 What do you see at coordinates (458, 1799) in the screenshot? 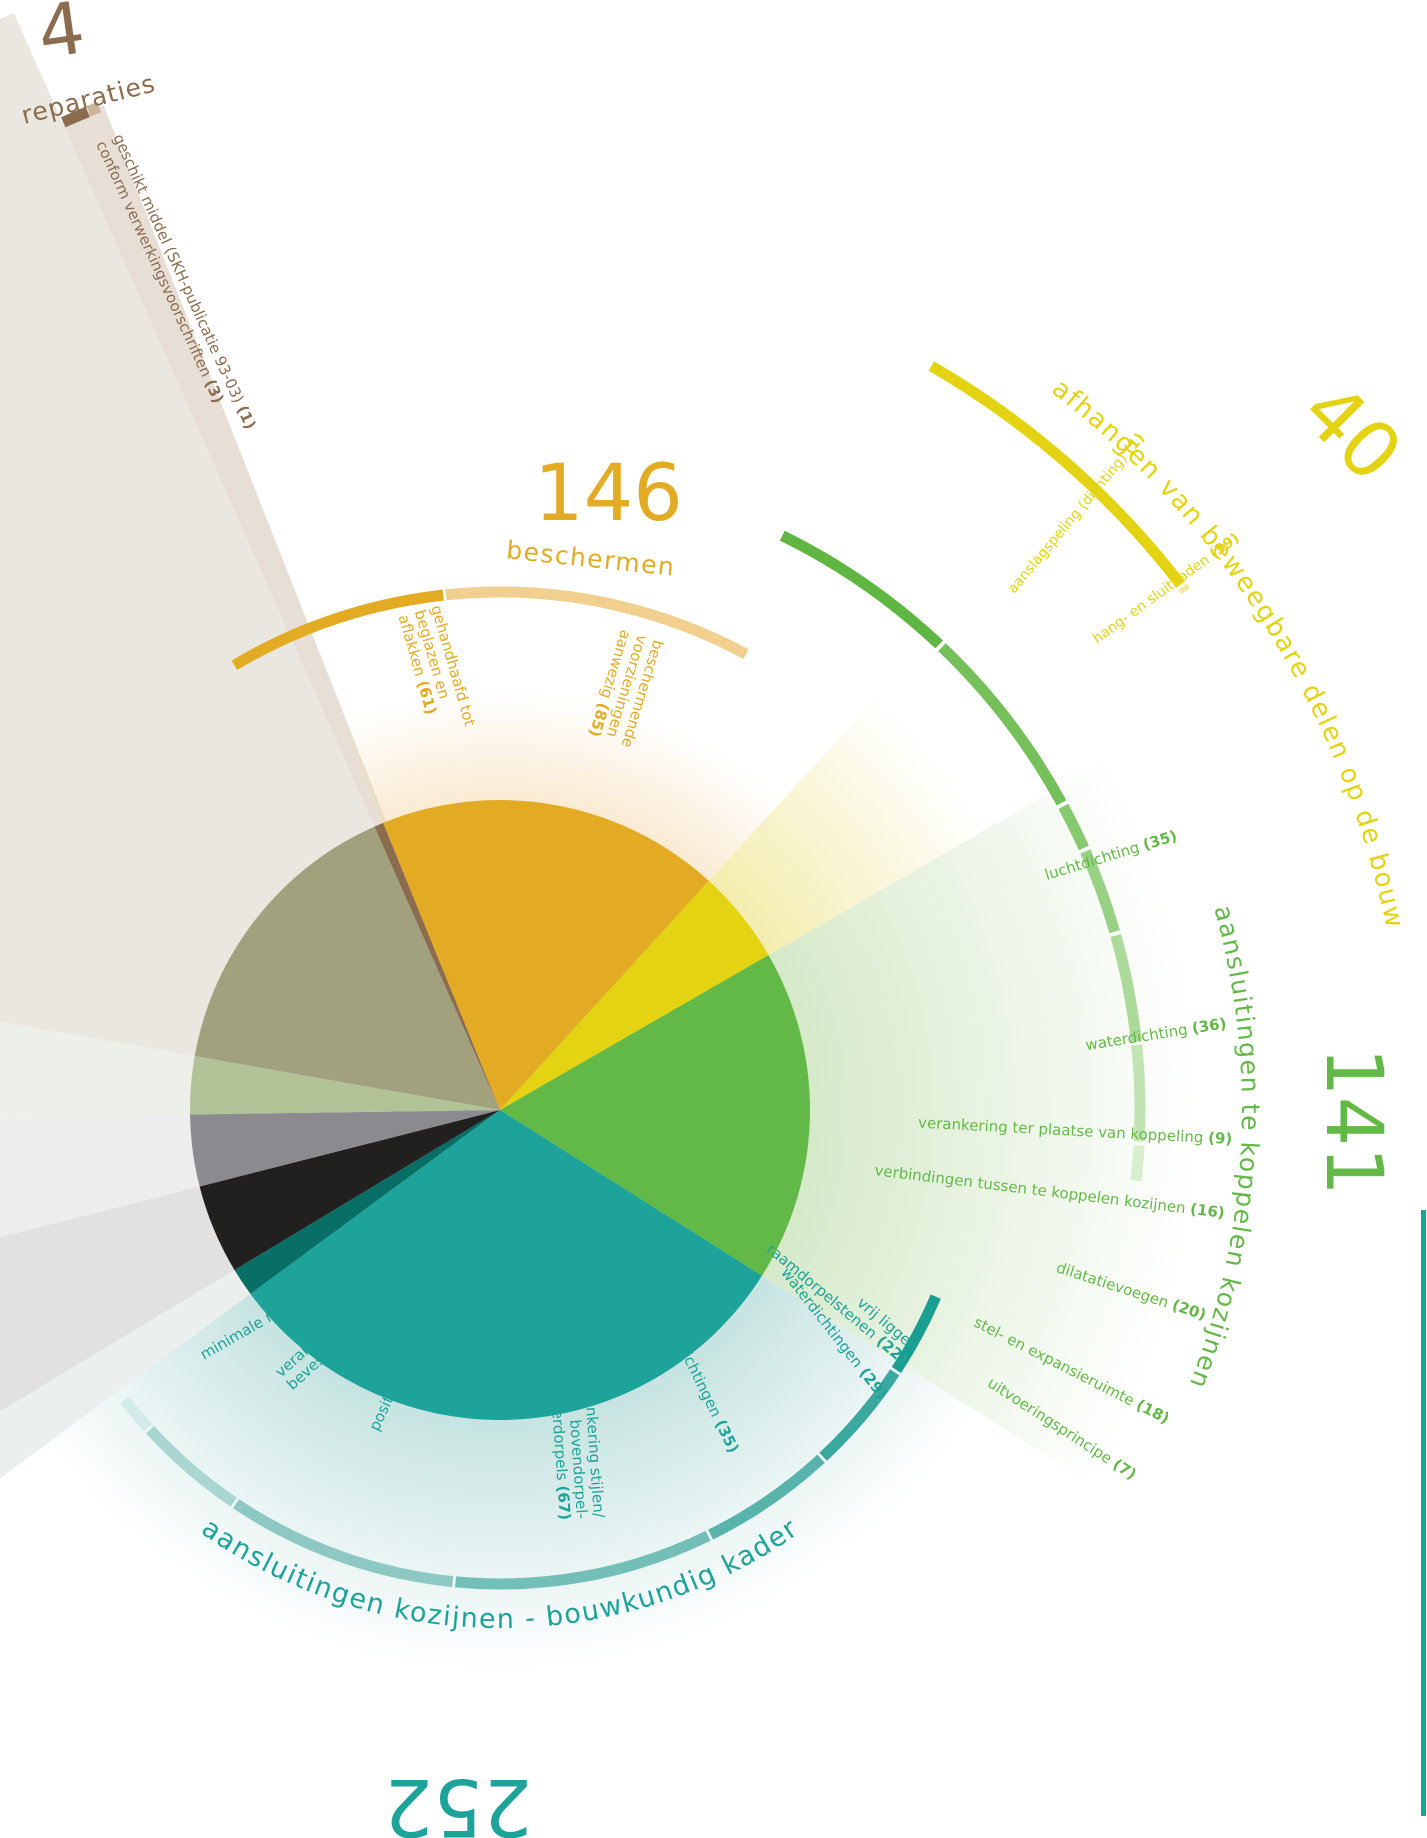
I see `kader-total: 252` at bounding box center [458, 1799].